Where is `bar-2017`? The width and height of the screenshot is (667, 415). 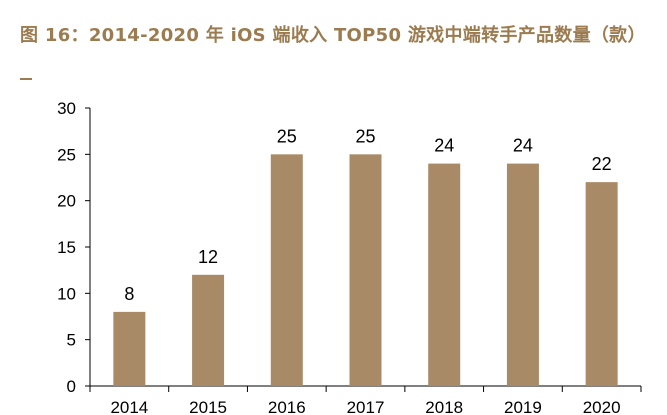
bar-2017 is located at coordinates (365, 270).